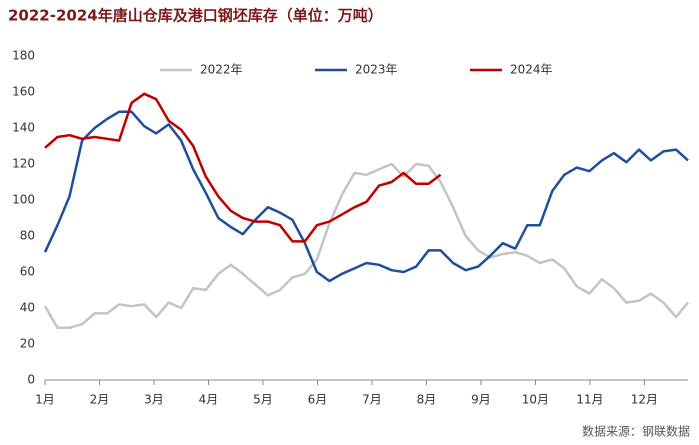 The width and height of the screenshot is (699, 445). Describe the element at coordinates (45, 400) in the screenshot. I see `x-tick-label: 1月` at that location.